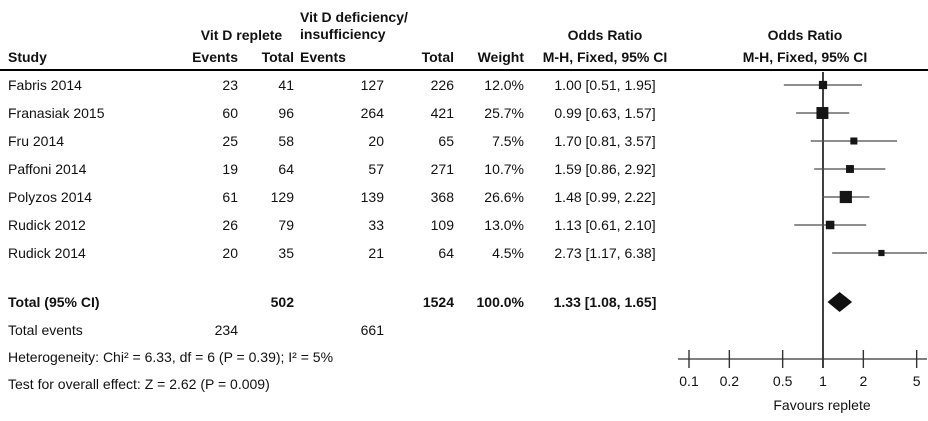  Describe the element at coordinates (605, 57) in the screenshot. I see `or-column-subtitle: M-H, Fixed, 95% CI` at that location.